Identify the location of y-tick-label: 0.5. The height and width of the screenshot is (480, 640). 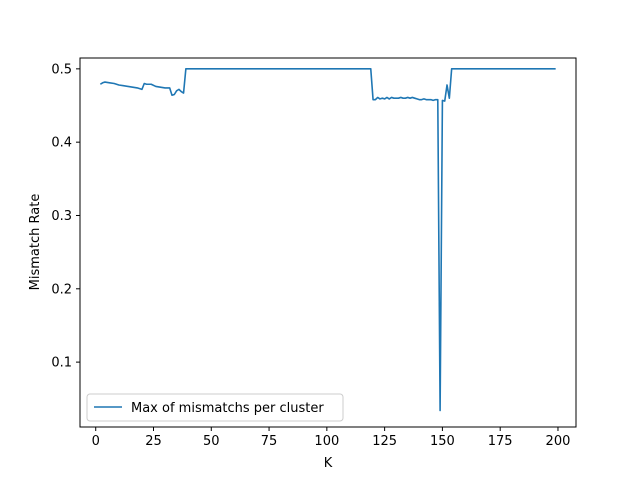
(61, 69).